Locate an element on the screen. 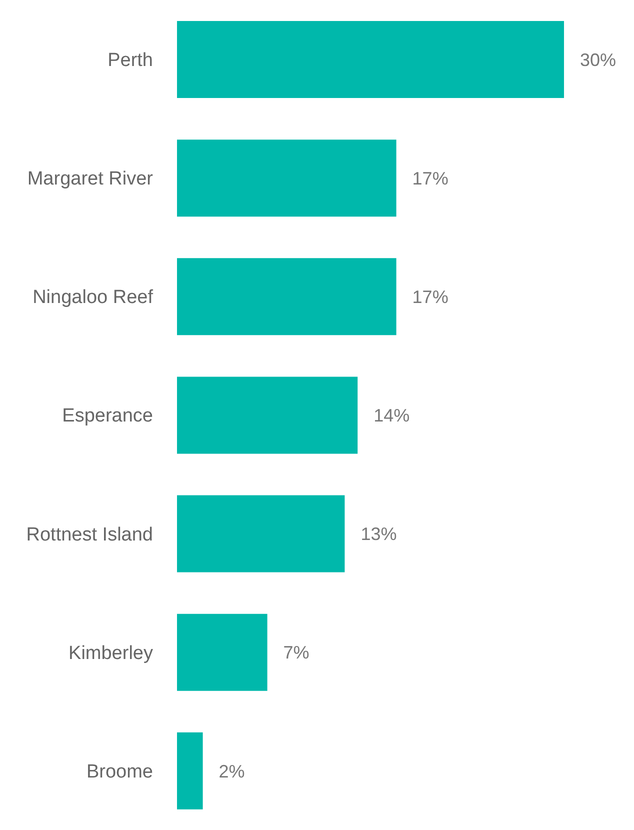 The width and height of the screenshot is (634, 830). y-tick-label: Margaret River is located at coordinates (90, 179).